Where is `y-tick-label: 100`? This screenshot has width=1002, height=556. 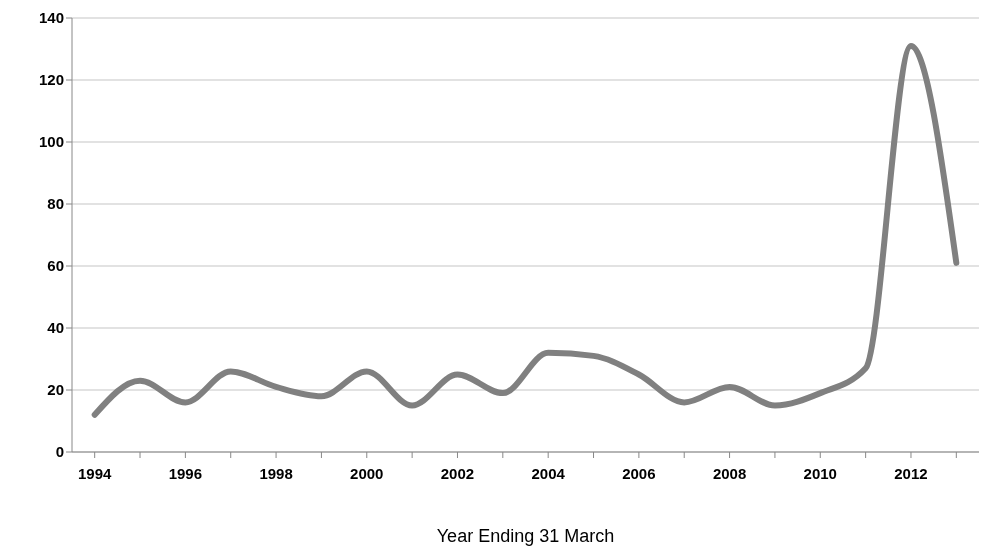 y-tick-label: 100 is located at coordinates (51, 142).